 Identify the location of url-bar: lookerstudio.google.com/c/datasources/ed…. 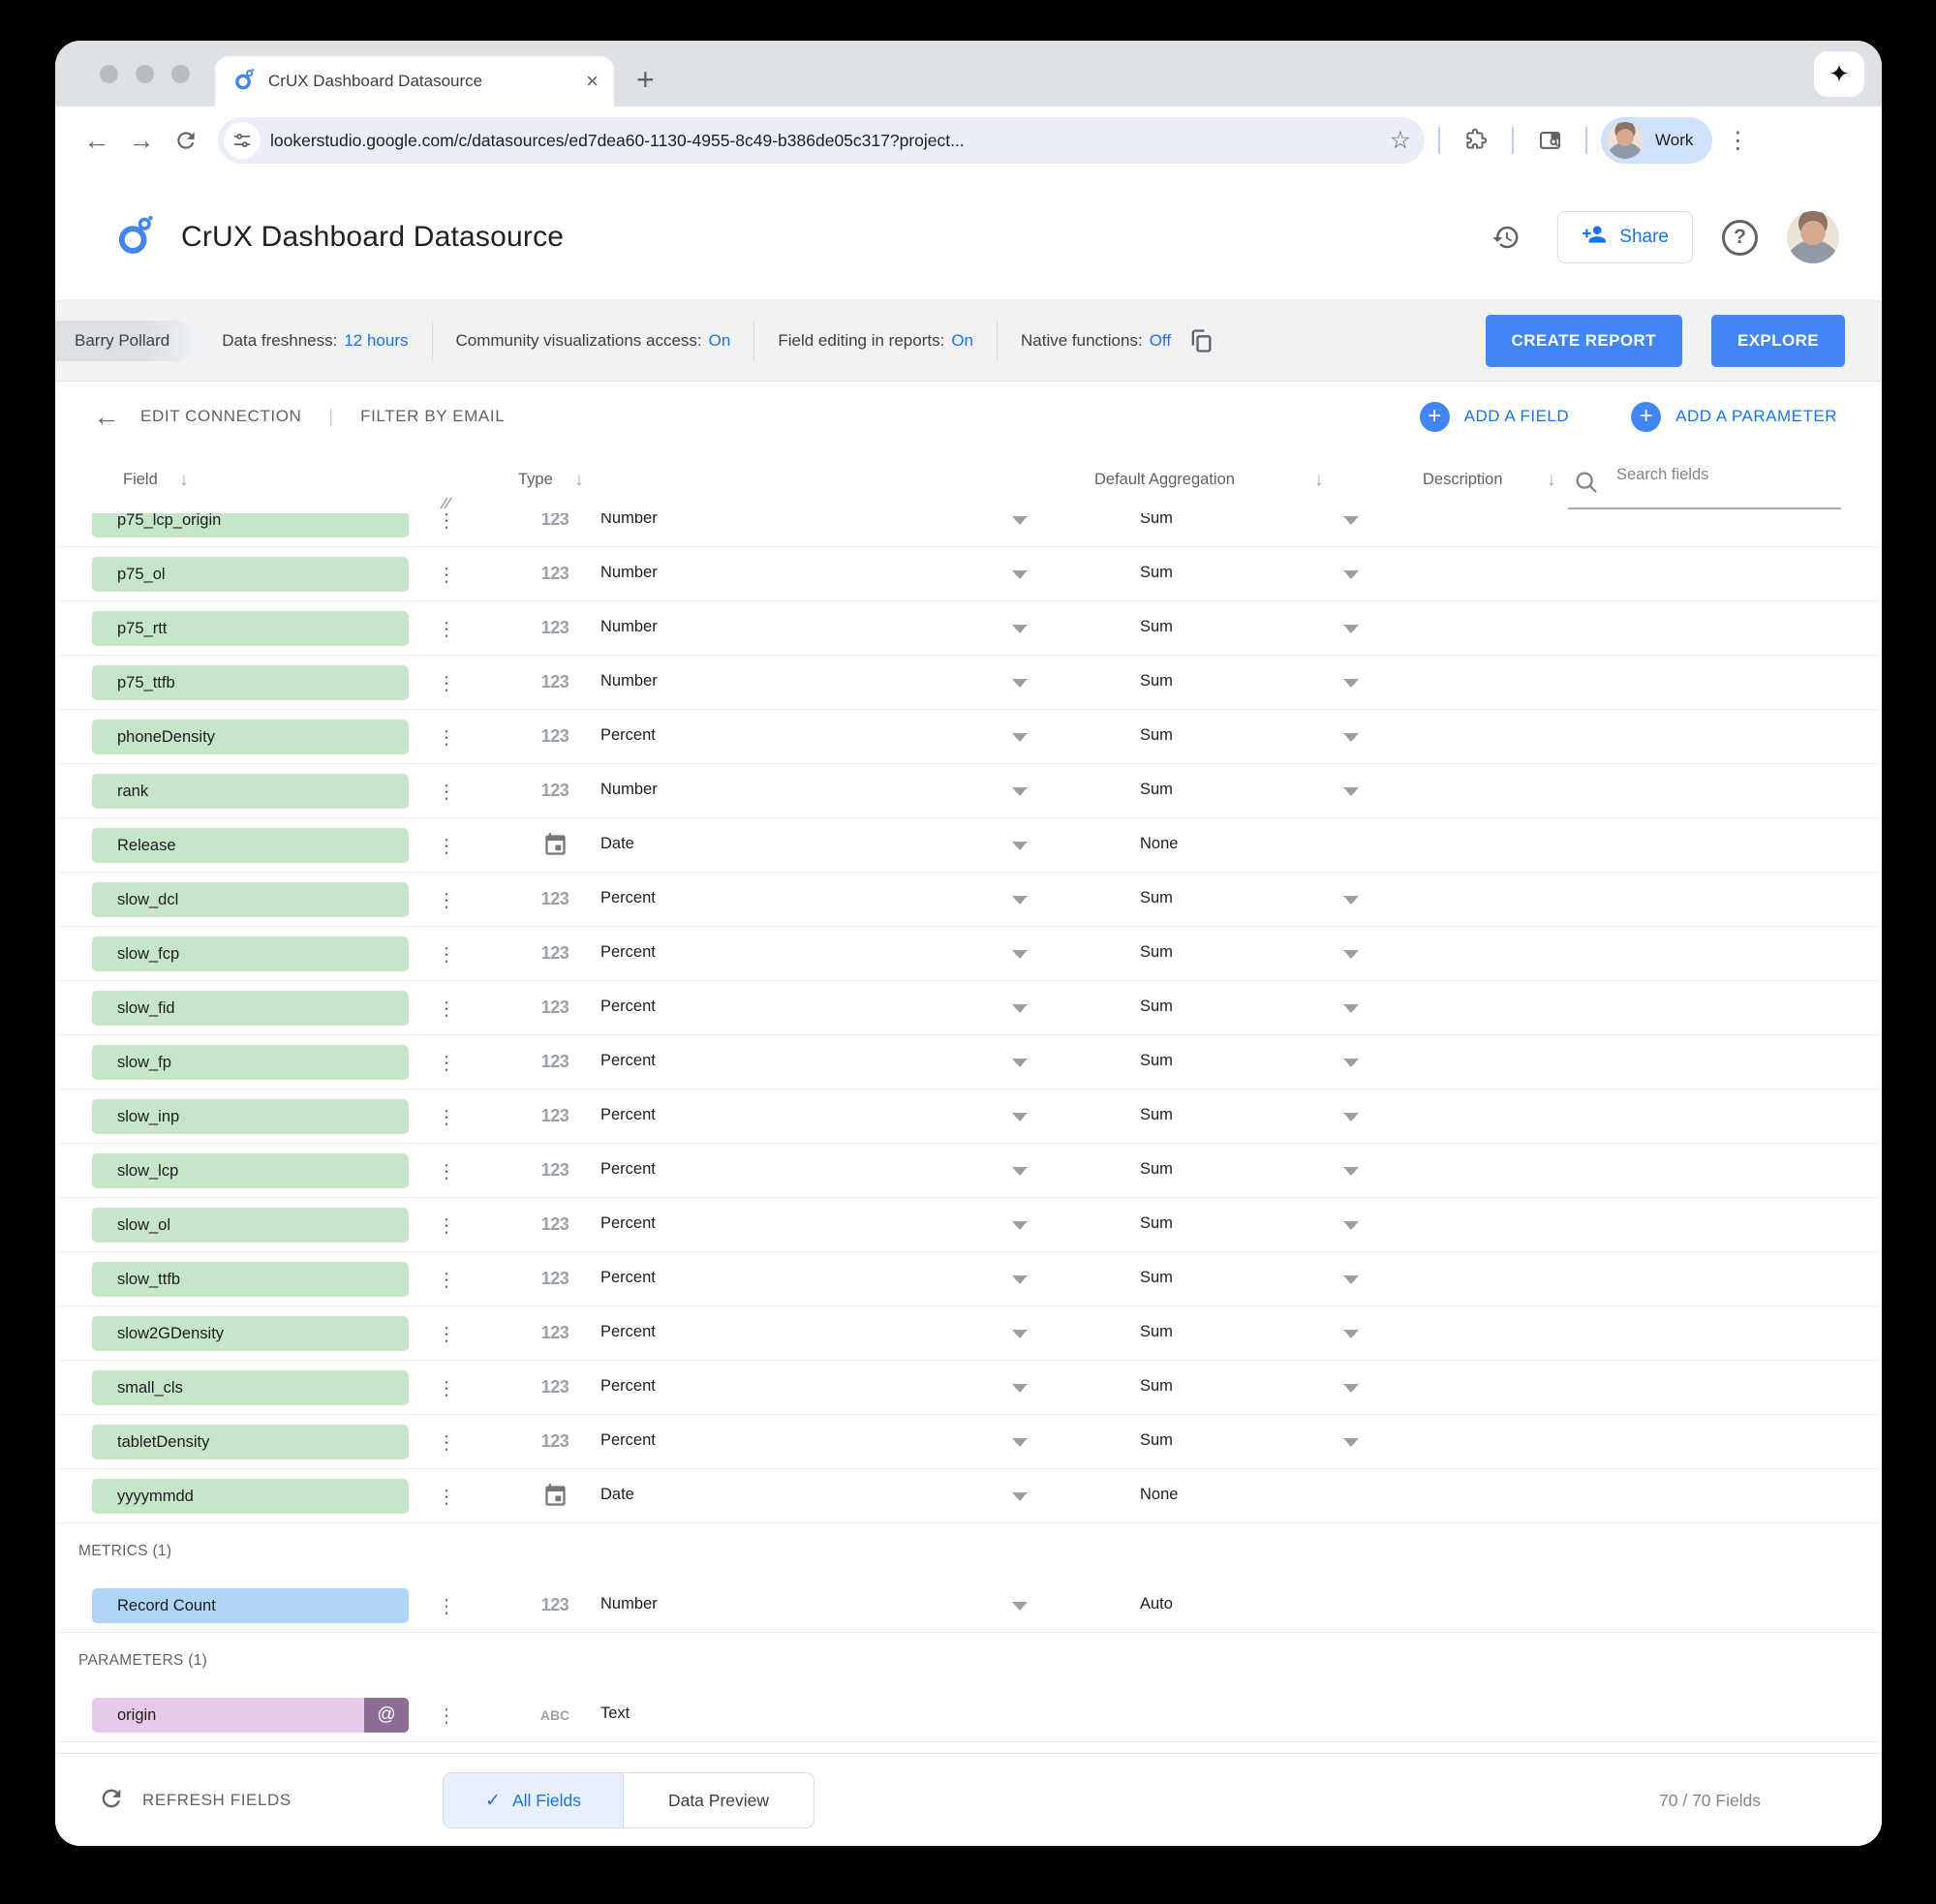
(821, 140).